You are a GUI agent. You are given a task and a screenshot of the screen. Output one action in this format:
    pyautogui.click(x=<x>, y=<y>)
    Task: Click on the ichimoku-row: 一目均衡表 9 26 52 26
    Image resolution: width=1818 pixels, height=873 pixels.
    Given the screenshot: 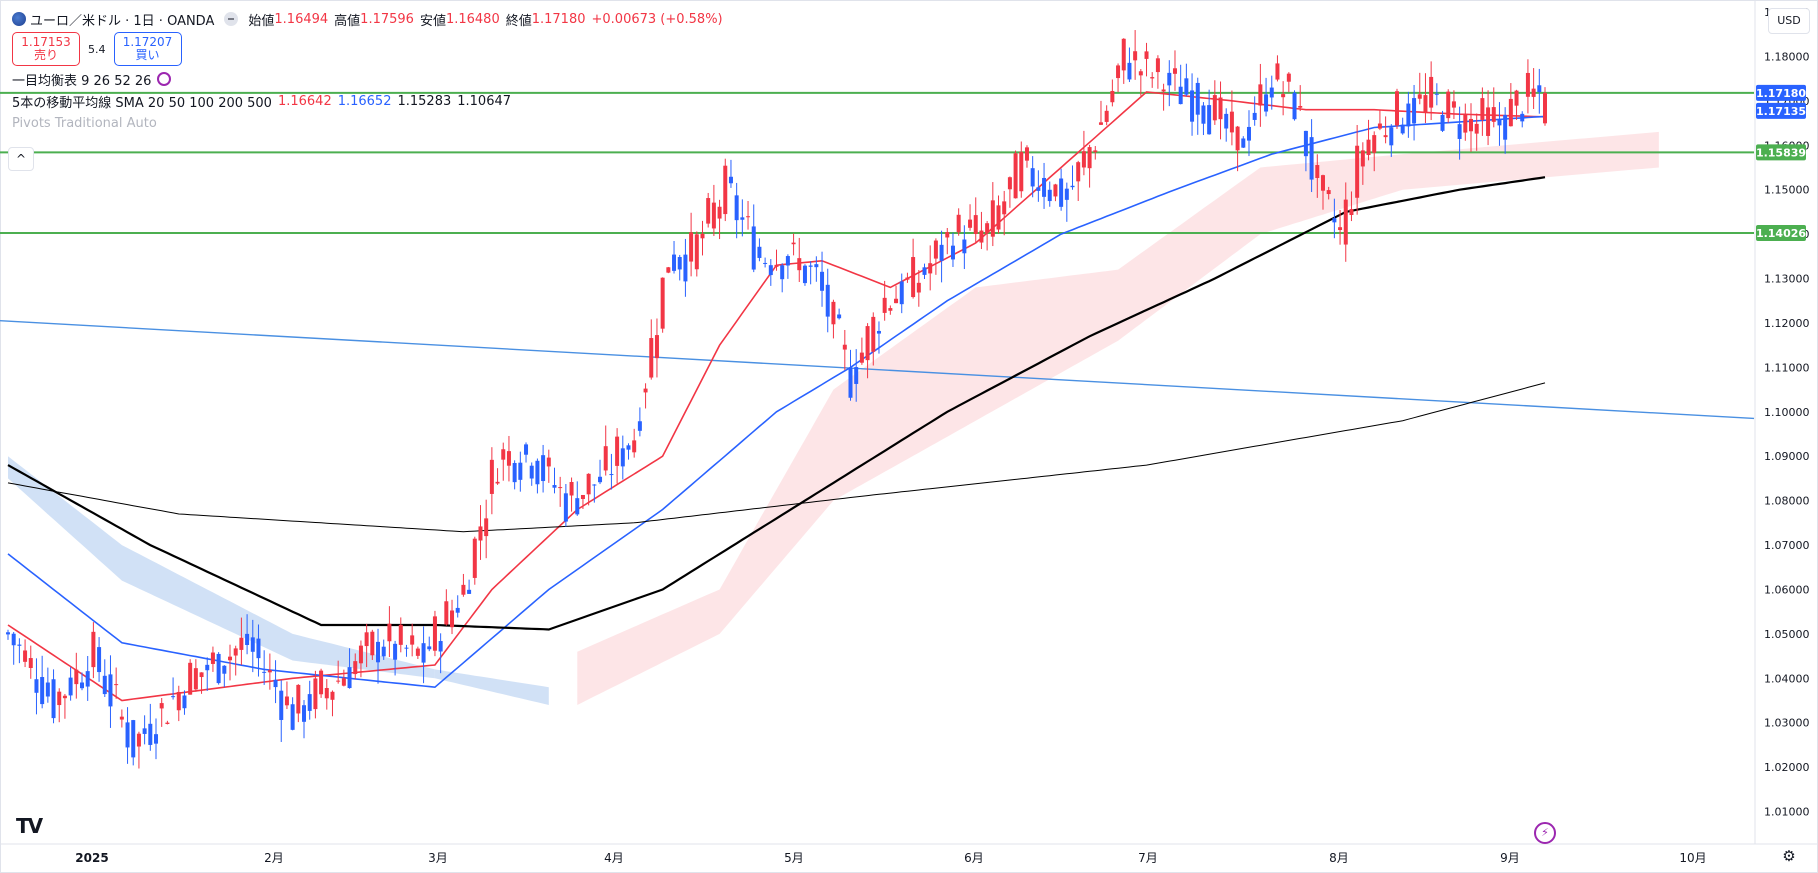 What is the action you would take?
    pyautogui.click(x=367, y=79)
    